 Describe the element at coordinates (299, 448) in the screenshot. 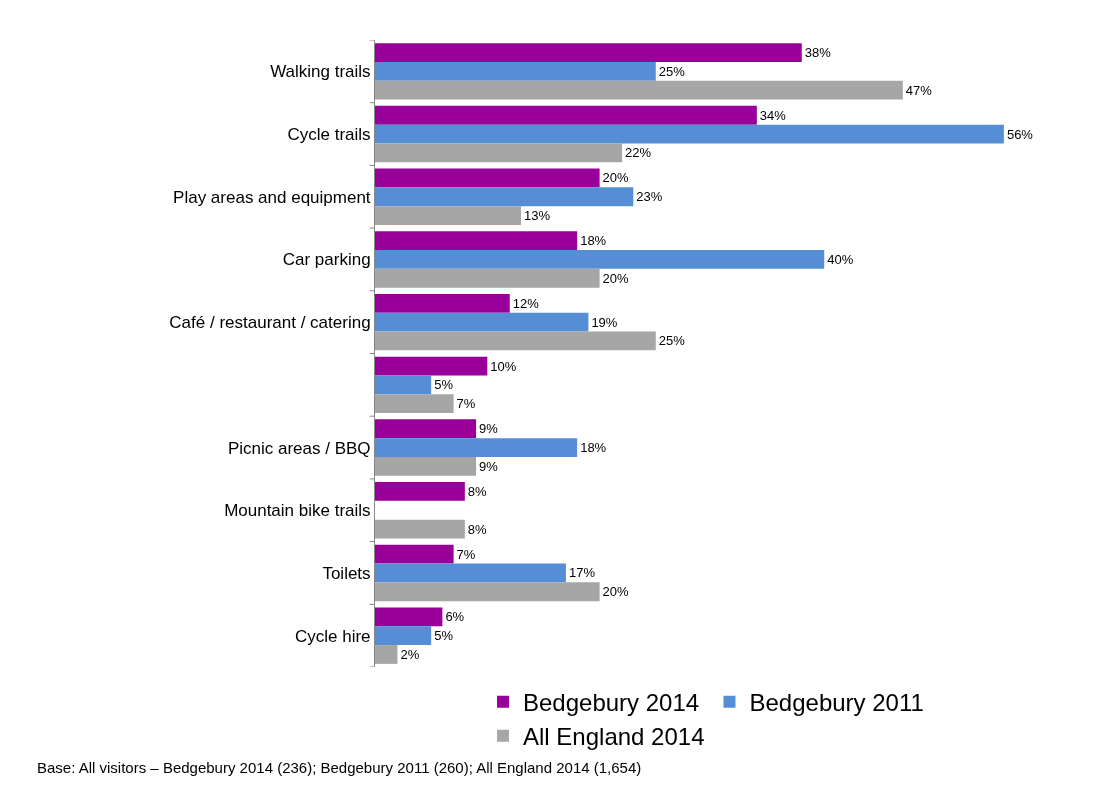

I see `y-tick-label: Picnic areas / BBQ` at that location.